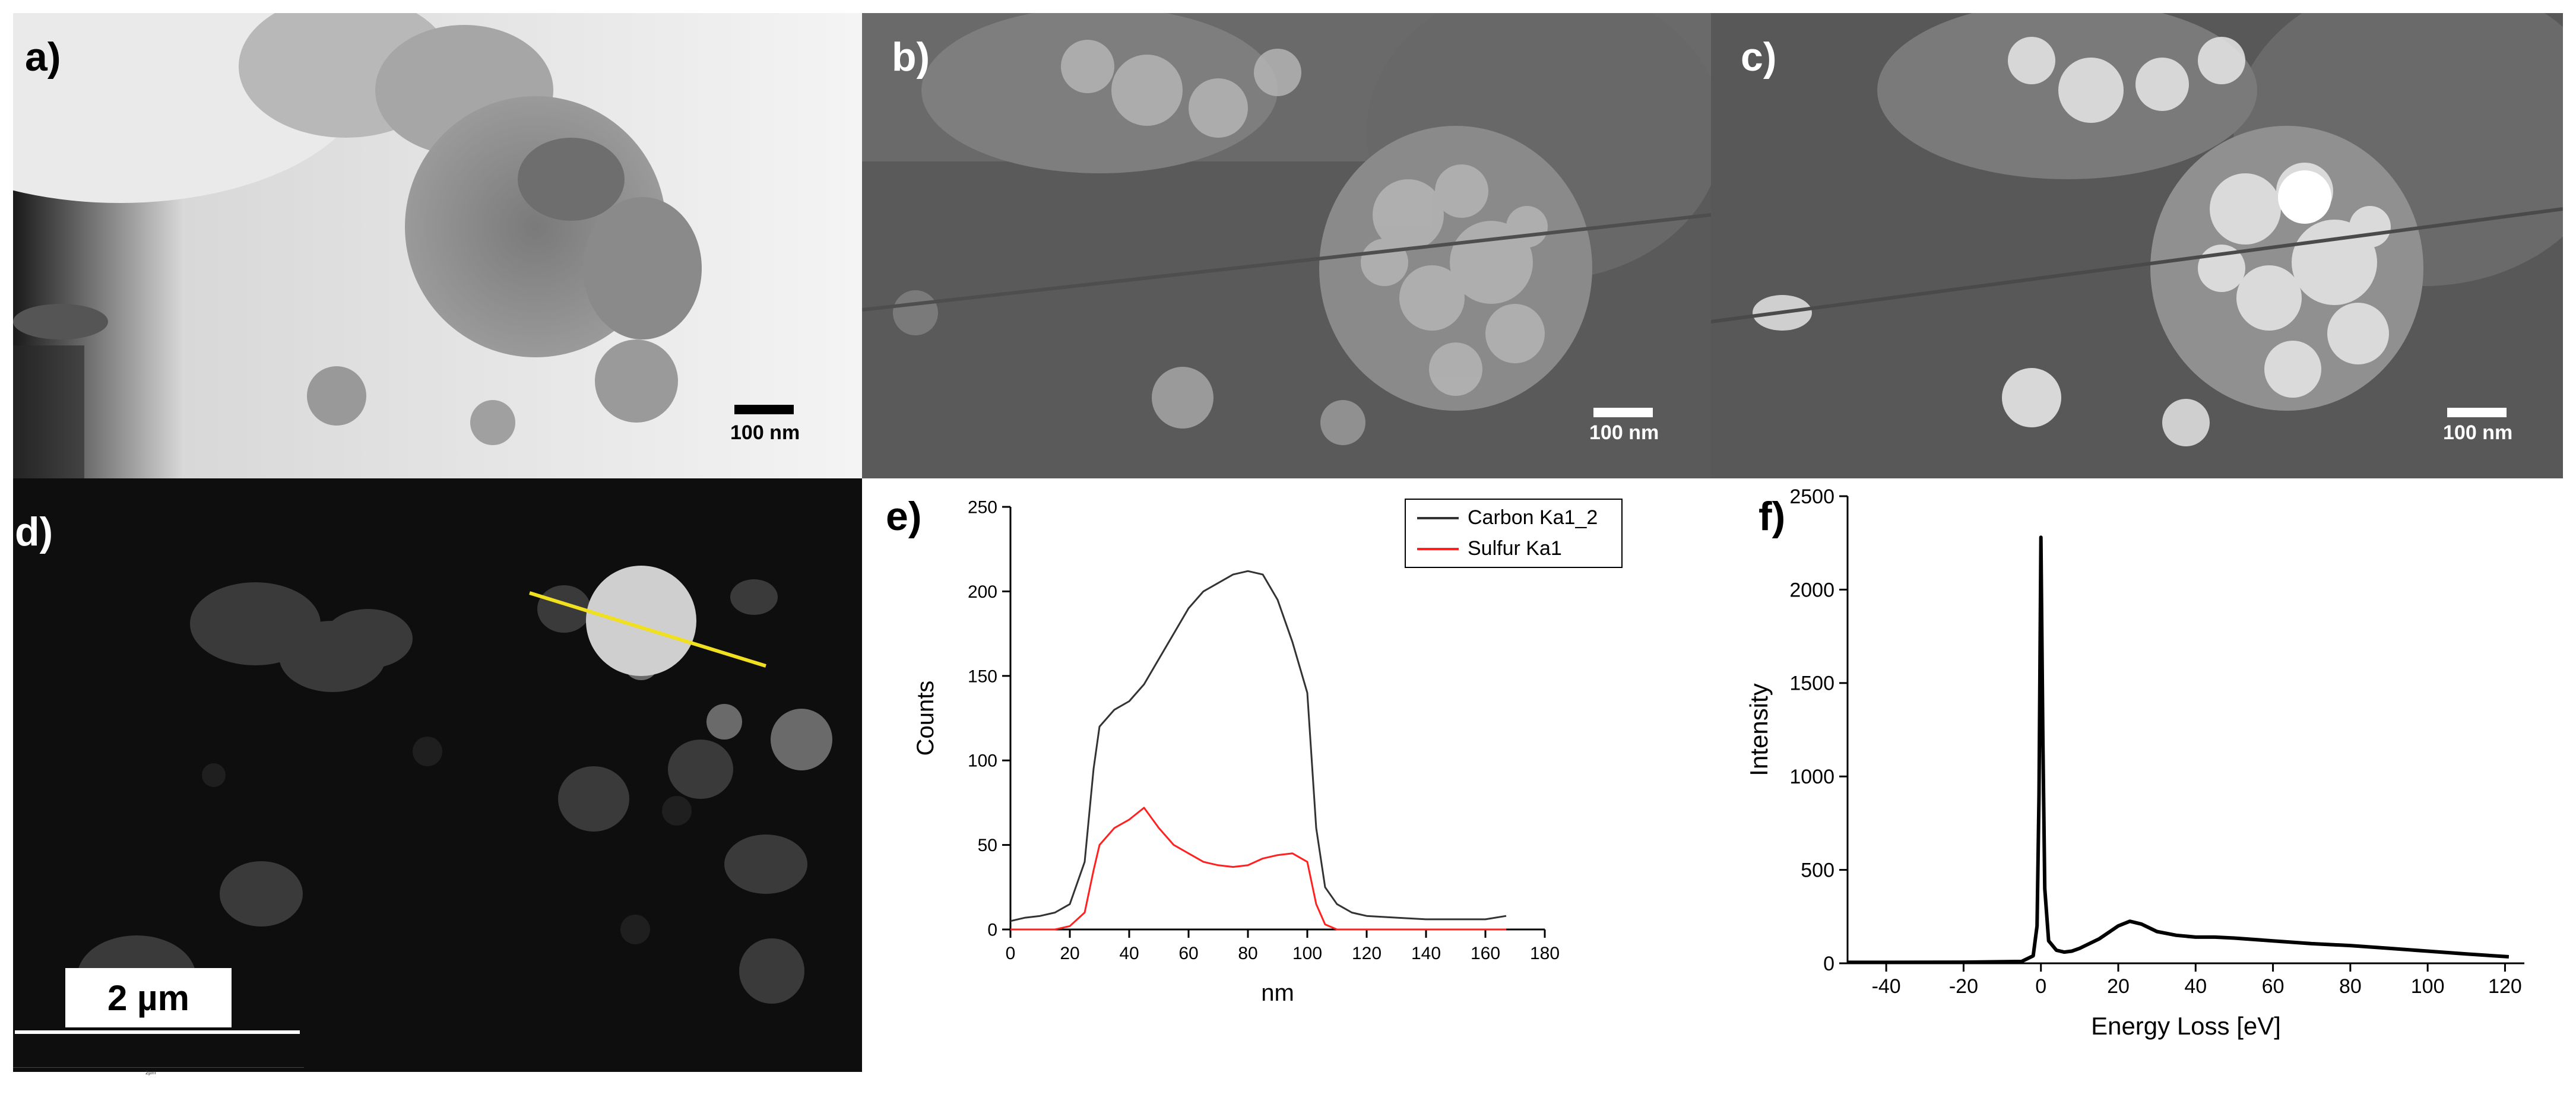  Describe the element at coordinates (983, 761) in the screenshot. I see `y-tick-label: 100` at that location.